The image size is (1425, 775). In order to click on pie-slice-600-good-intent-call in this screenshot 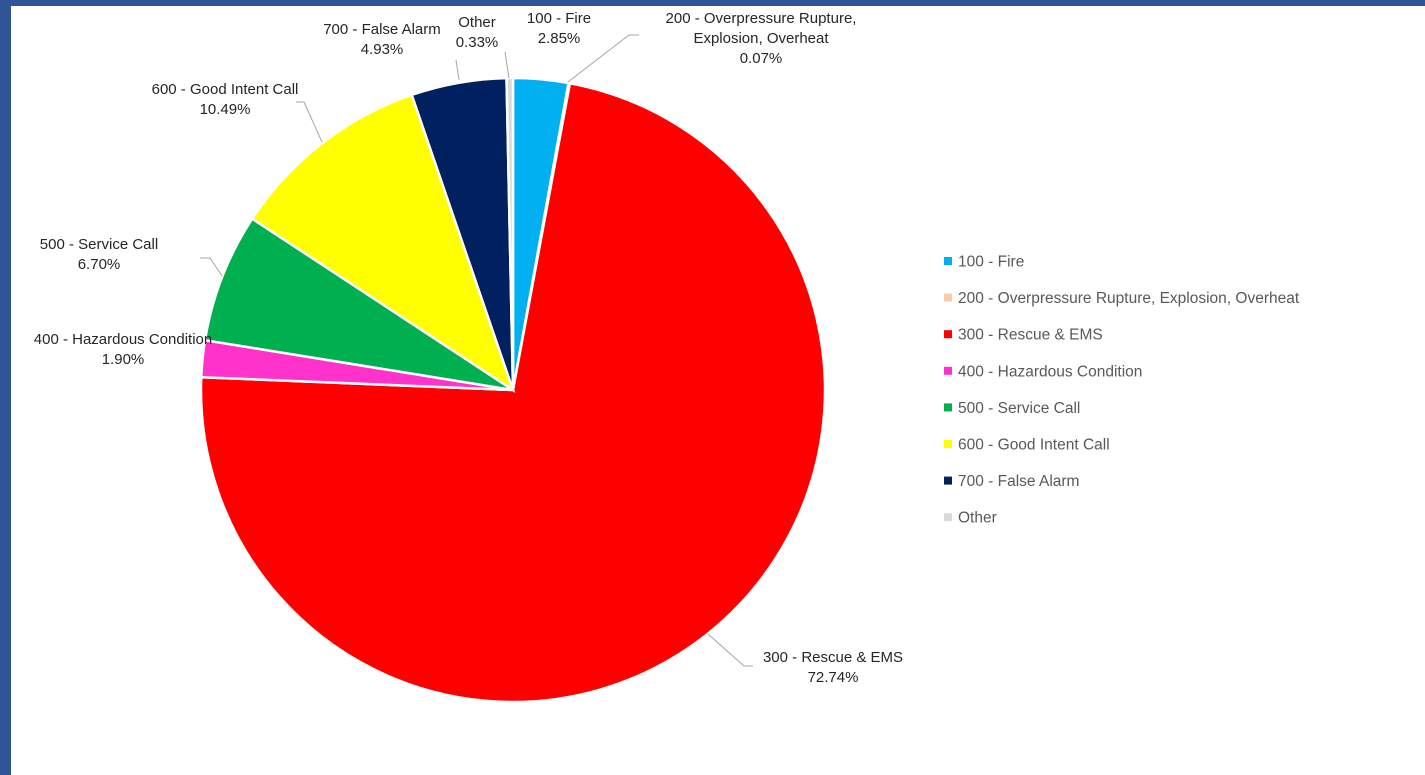, I will do `click(383, 243)`.